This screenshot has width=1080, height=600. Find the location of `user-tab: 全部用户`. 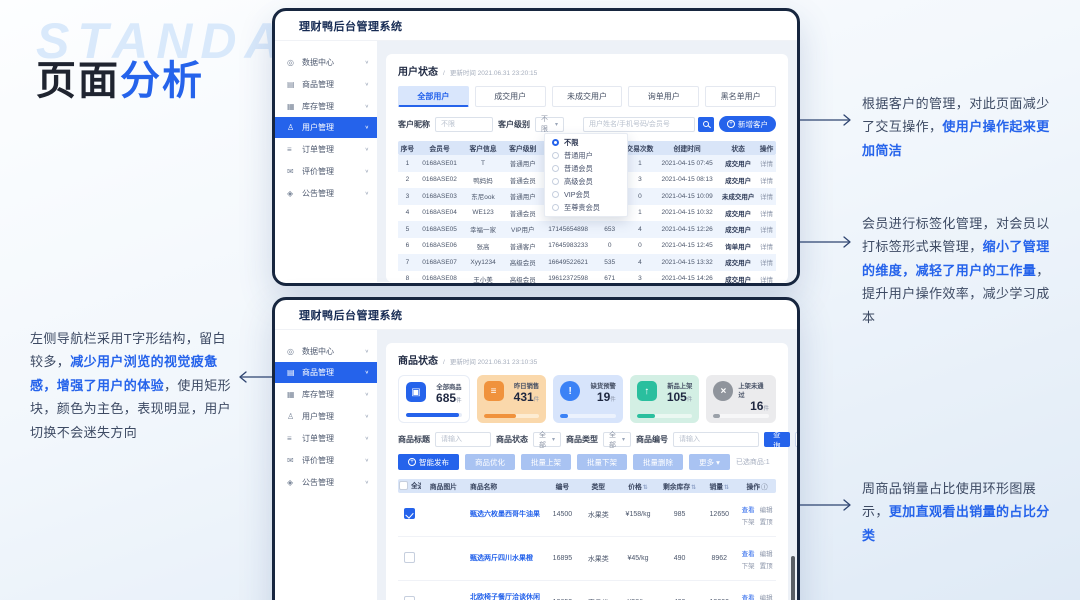

user-tab: 全部用户 is located at coordinates (433, 96).